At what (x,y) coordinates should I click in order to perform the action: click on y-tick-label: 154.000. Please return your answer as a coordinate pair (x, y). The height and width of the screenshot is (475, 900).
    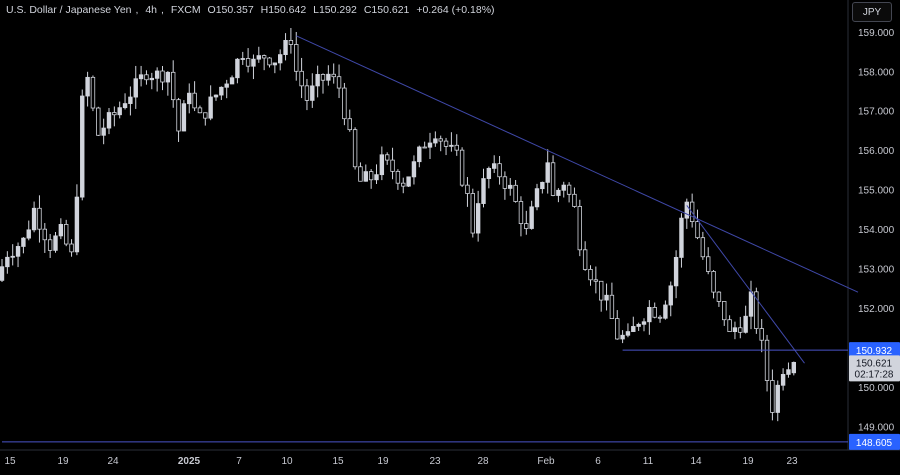
    Looking at the image, I should click on (876, 230).